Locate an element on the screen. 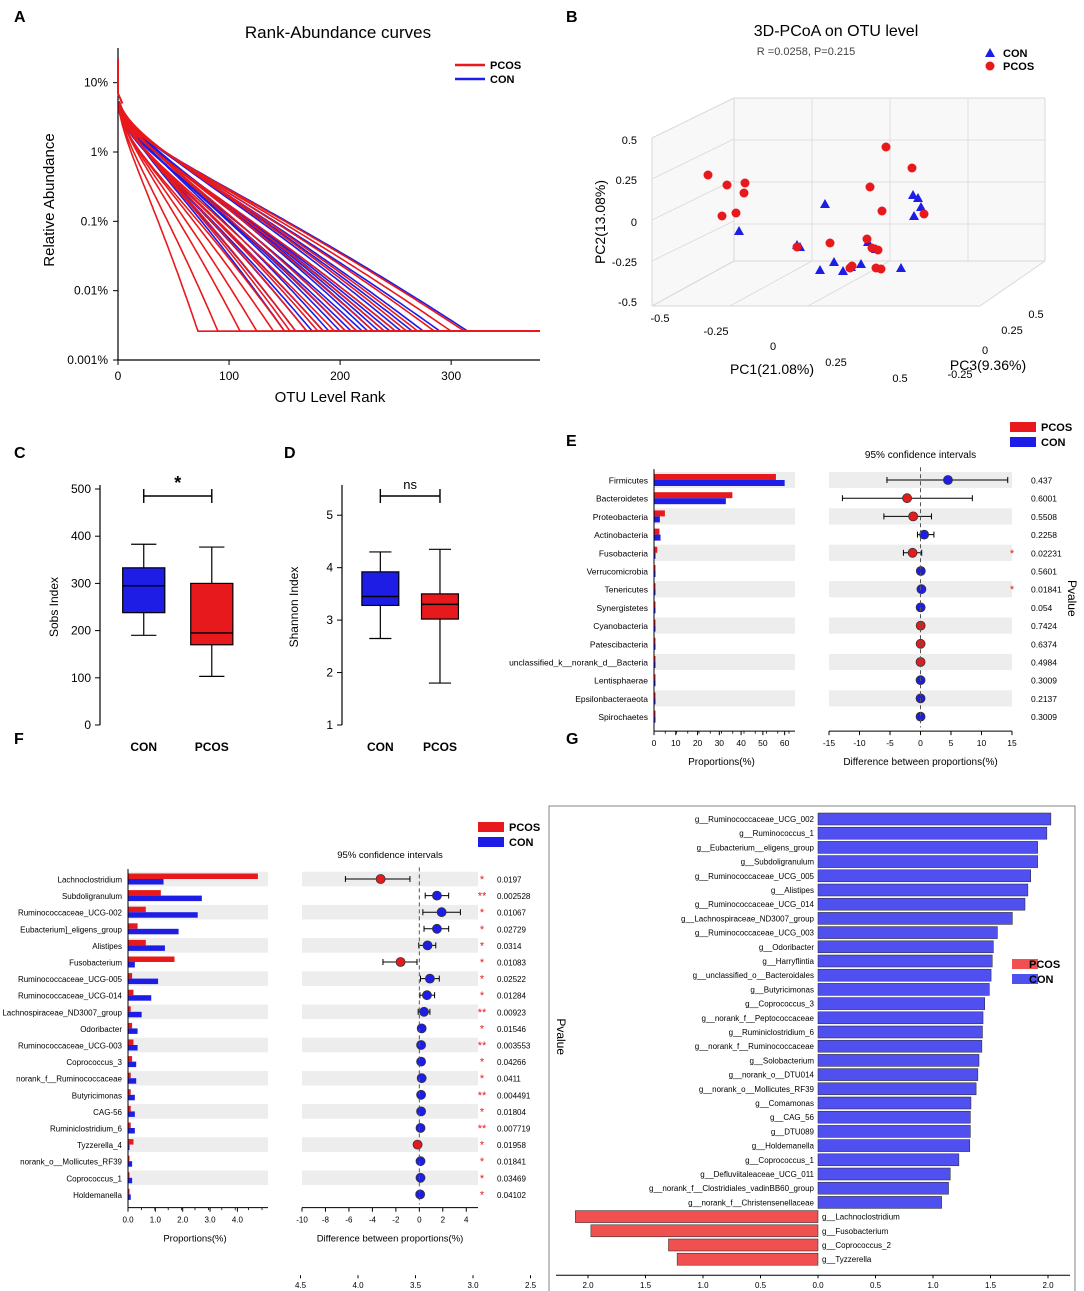  panel-c-y-tick-label: 300 is located at coordinates (81, 583).